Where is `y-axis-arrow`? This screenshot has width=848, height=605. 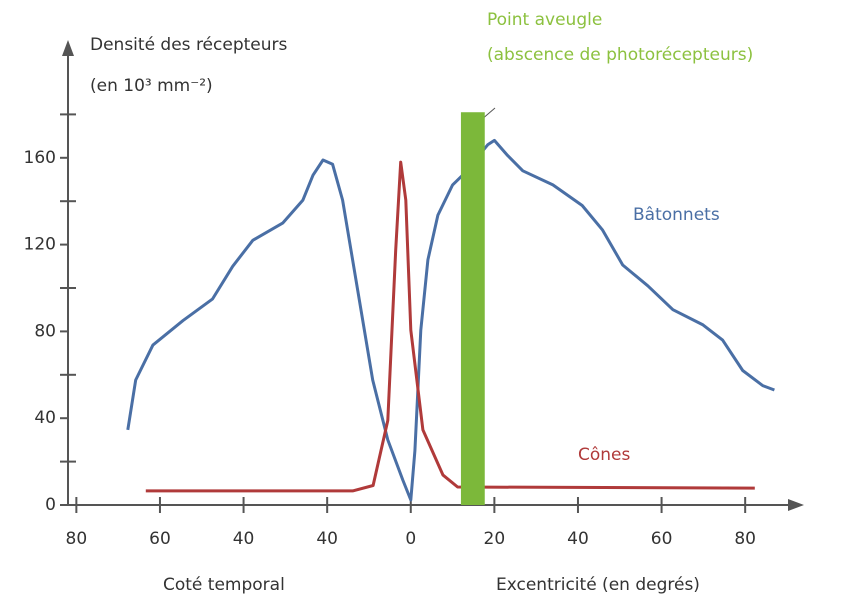 y-axis-arrow is located at coordinates (68, 48).